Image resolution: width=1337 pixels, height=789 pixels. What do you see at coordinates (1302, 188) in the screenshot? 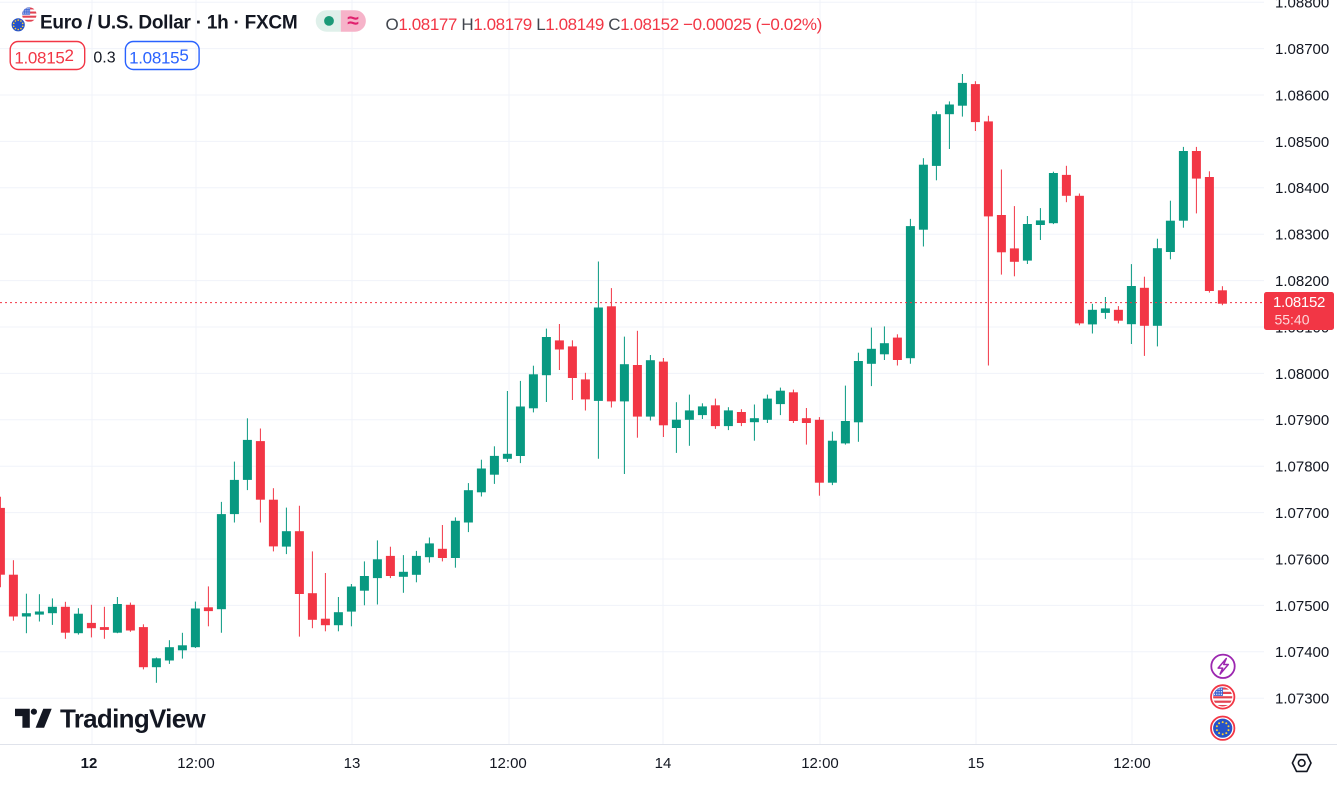
I see `svg-text: 1.08400` at bounding box center [1302, 188].